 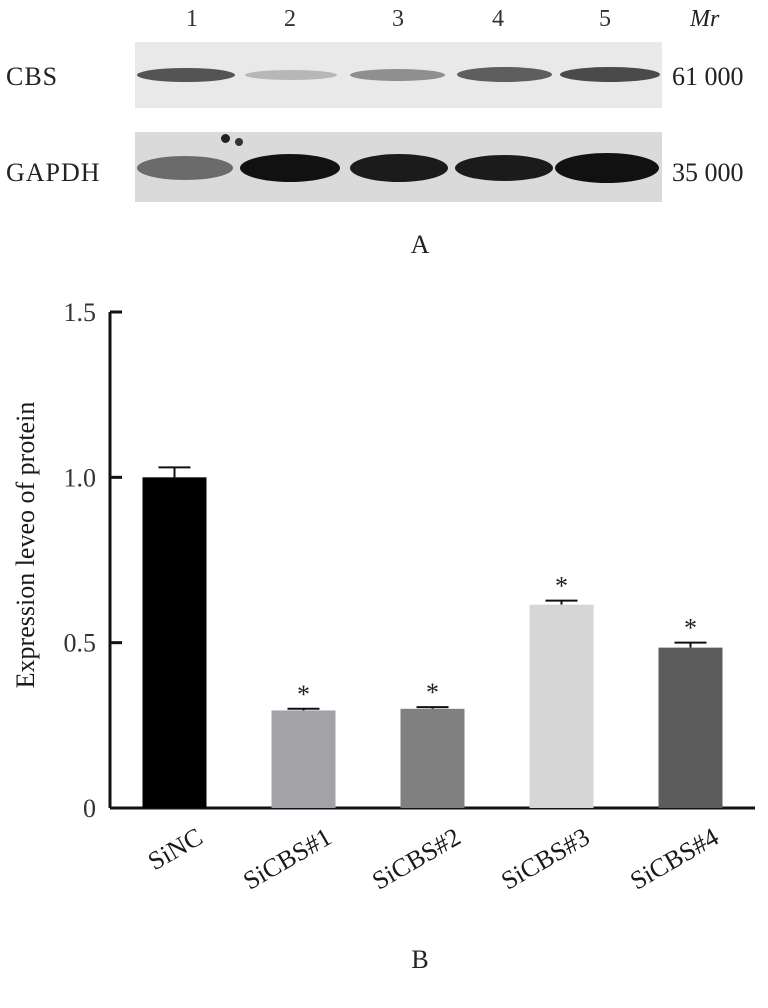 I want to click on significance-mark-4: *, so click(x=561, y=586).